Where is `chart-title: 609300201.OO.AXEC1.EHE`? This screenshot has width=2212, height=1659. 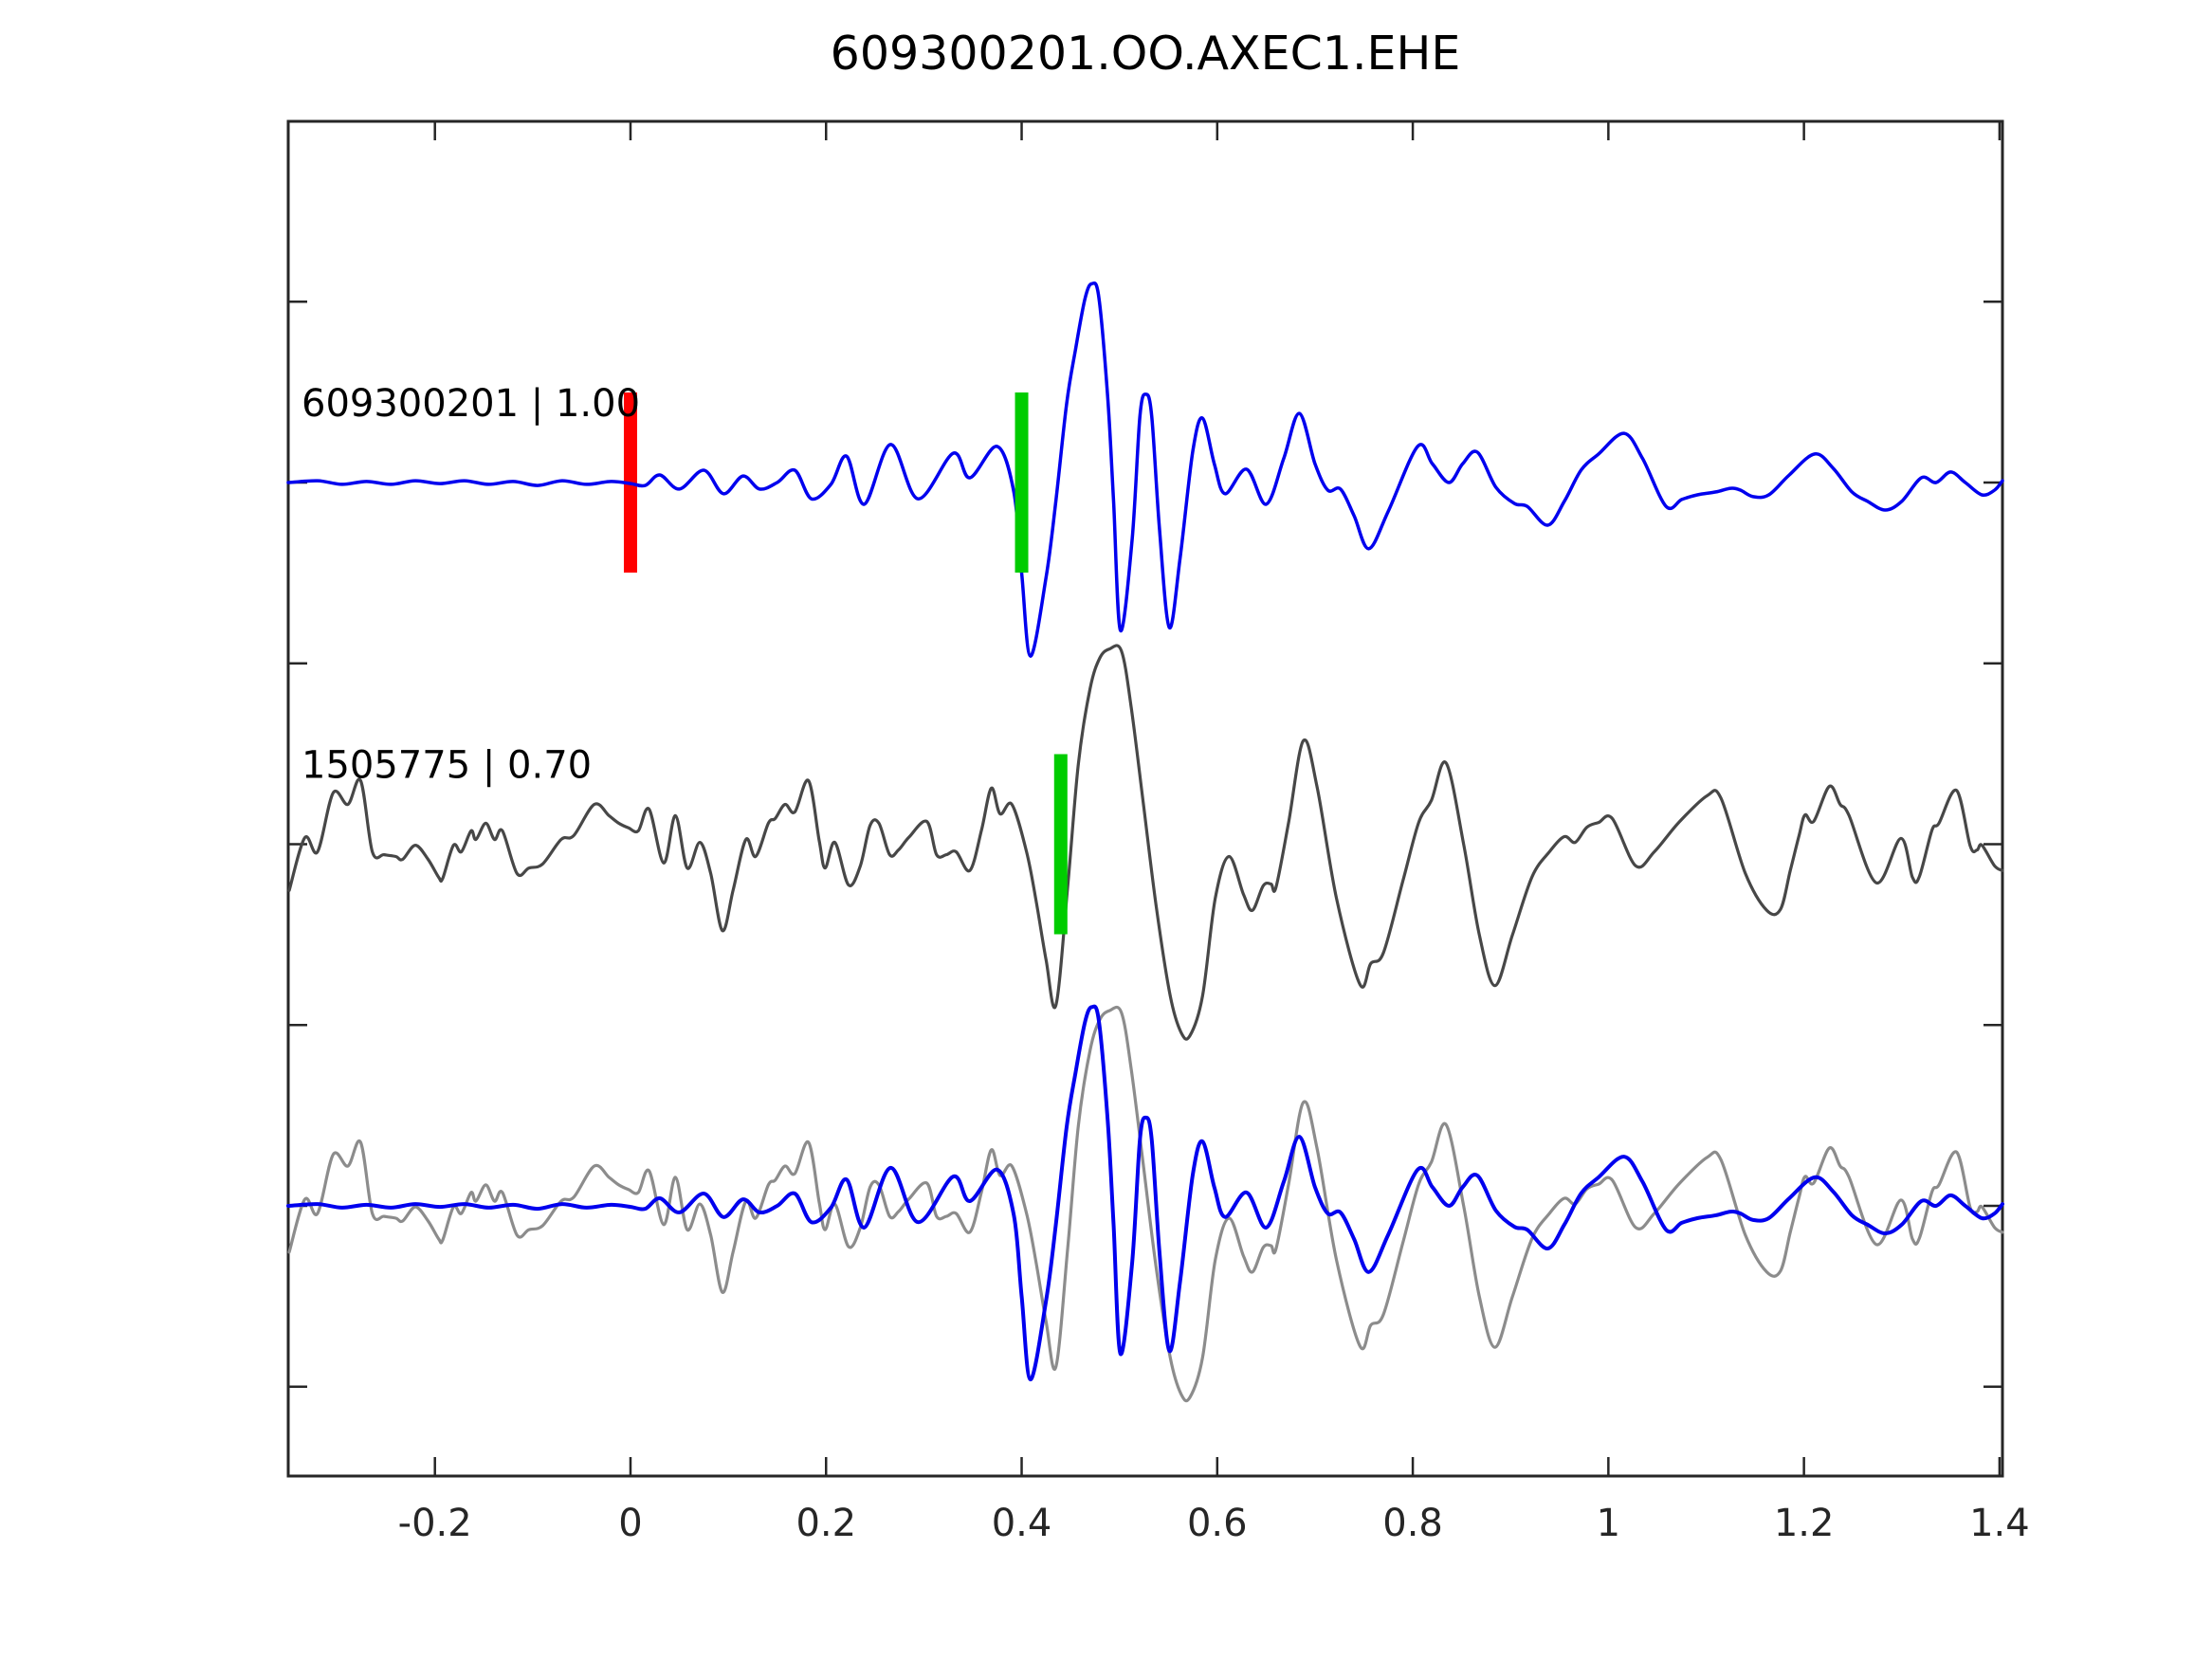 chart-title: 609300201.OO.AXEC1.EHE is located at coordinates (1146, 54).